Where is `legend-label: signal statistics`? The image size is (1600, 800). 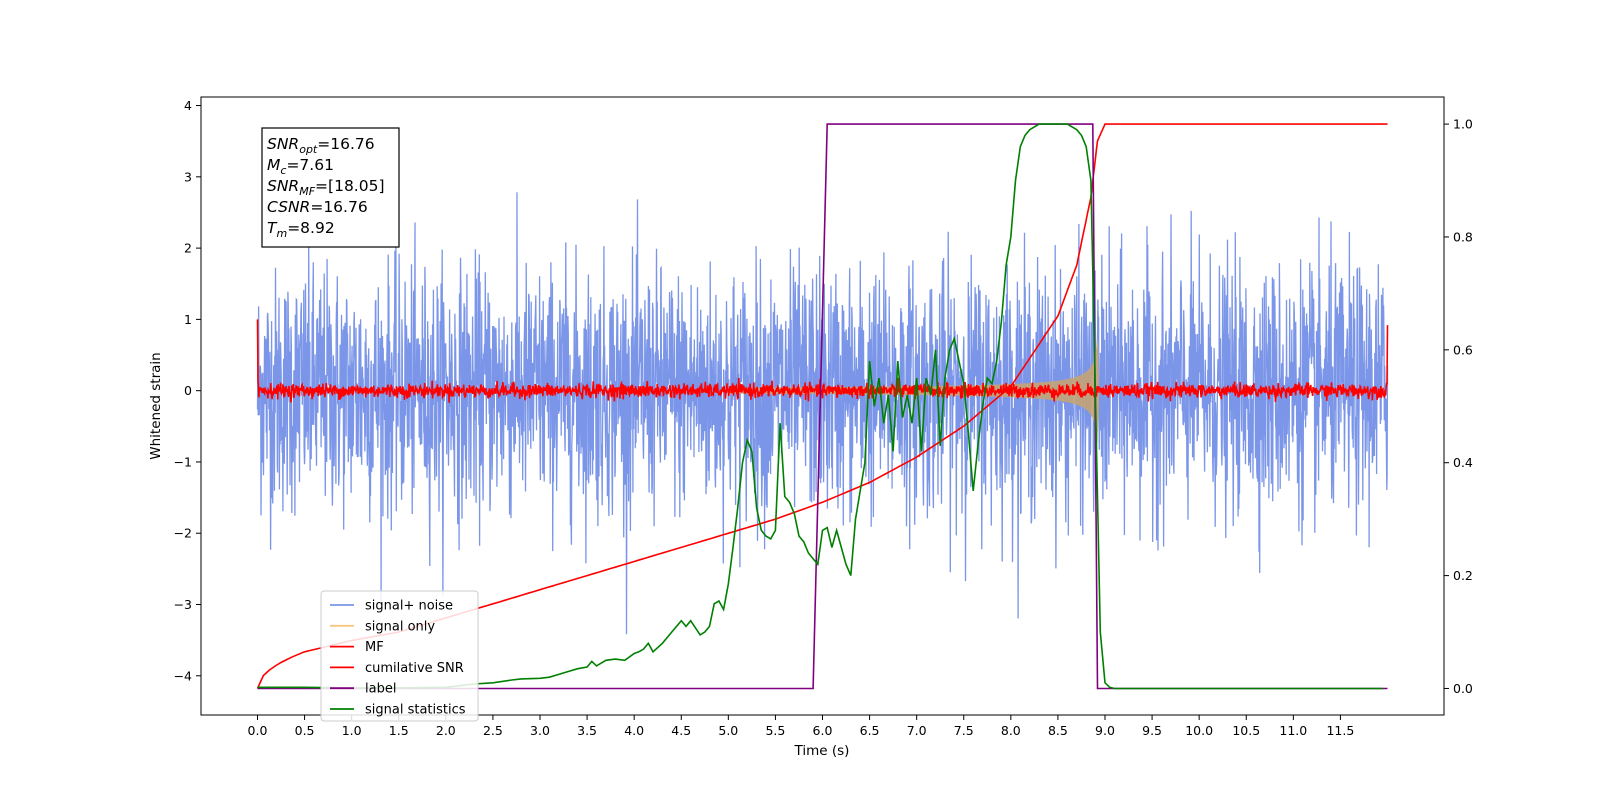 legend-label: signal statistics is located at coordinates (415, 710).